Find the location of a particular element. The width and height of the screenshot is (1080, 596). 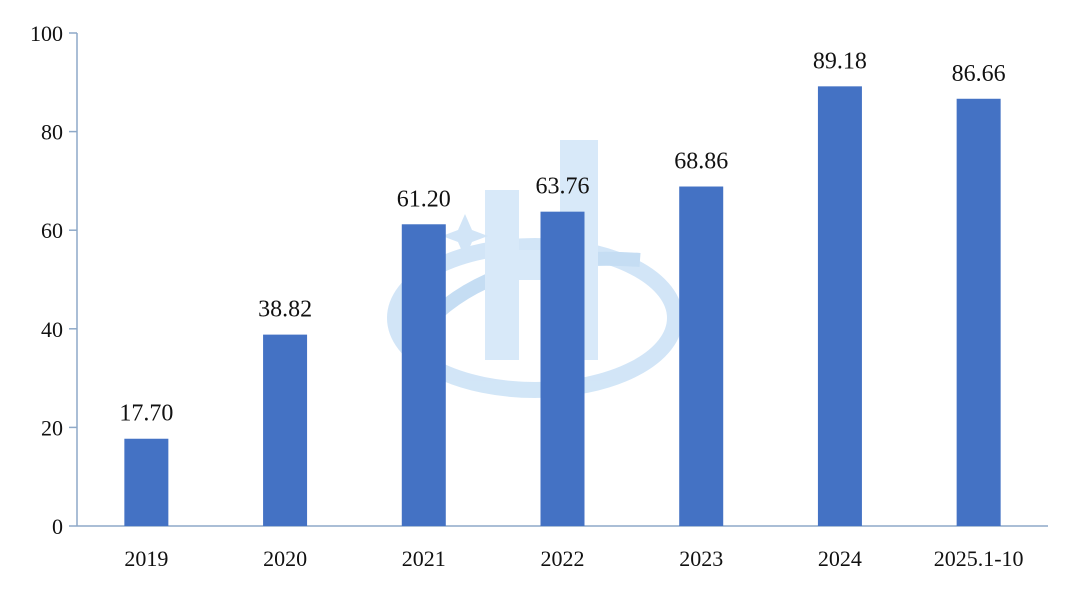

y-axis-ticks: 0 20 40 60 80 100 is located at coordinates (53, 280).